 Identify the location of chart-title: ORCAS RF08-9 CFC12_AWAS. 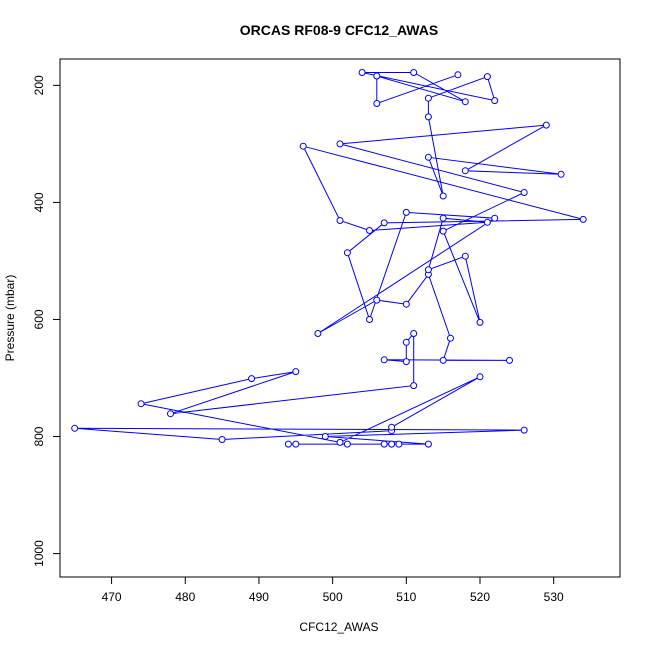
(339, 30).